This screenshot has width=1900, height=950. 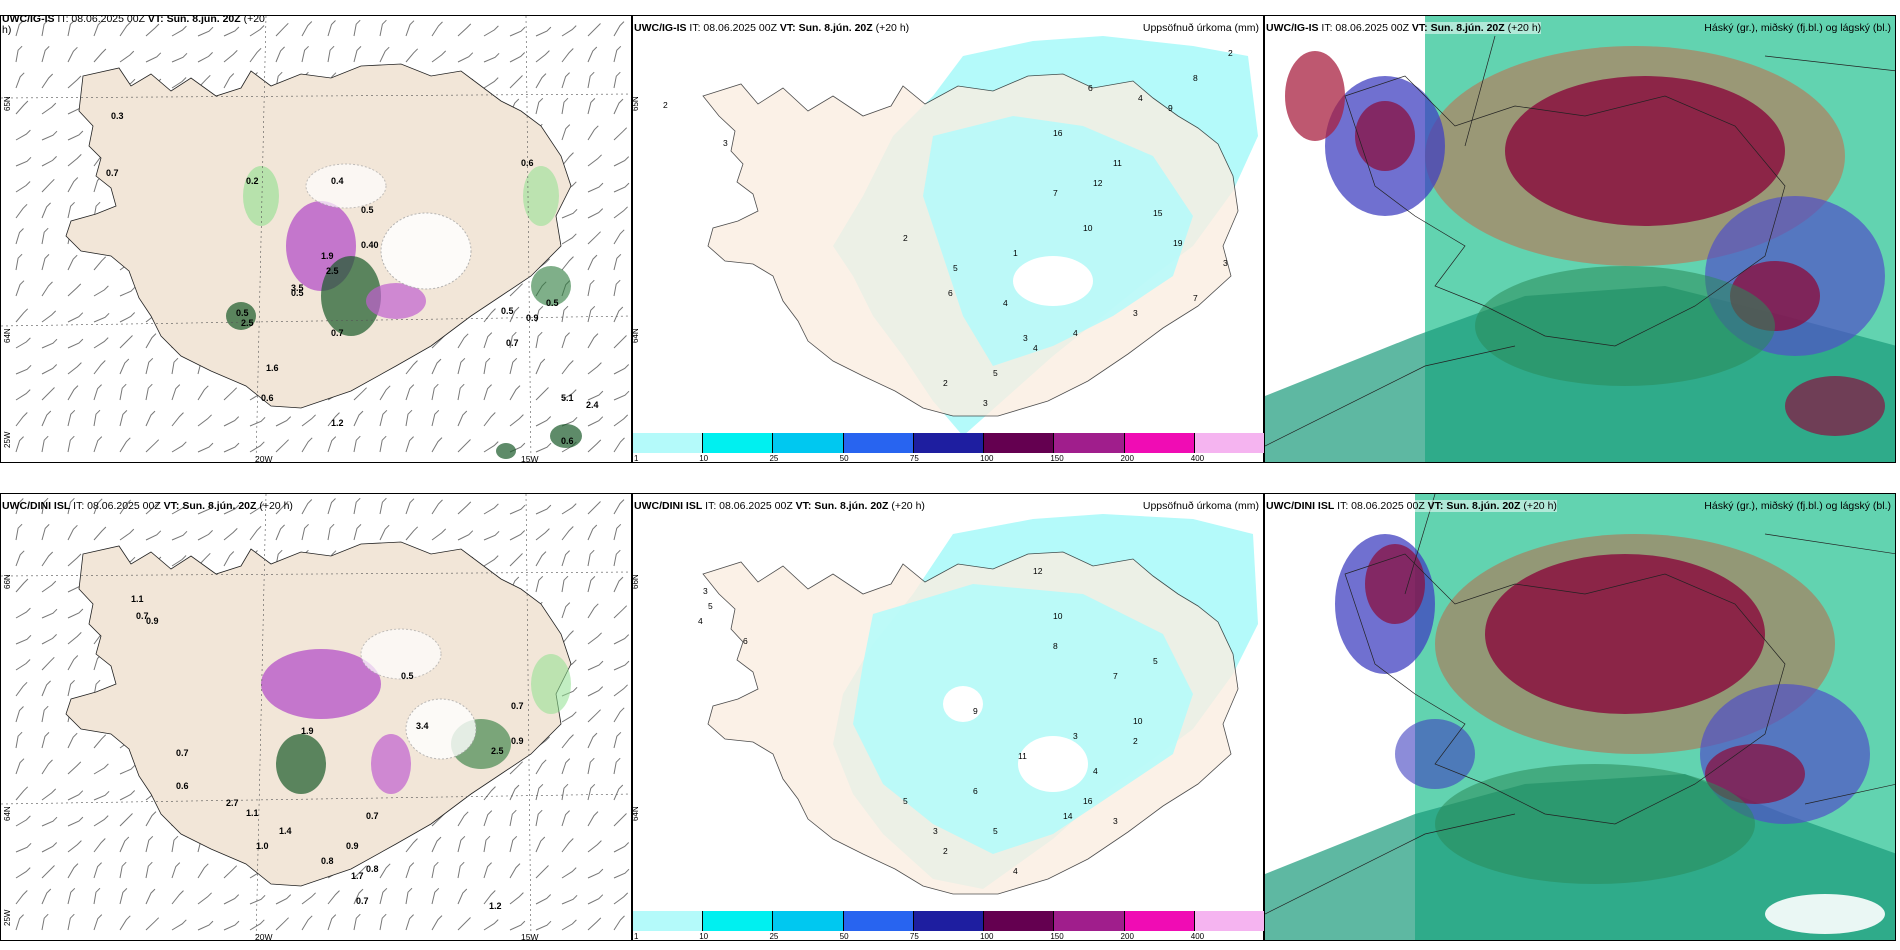 What do you see at coordinates (636, 103) in the screenshot?
I see `lat-label: 65N` at bounding box center [636, 103].